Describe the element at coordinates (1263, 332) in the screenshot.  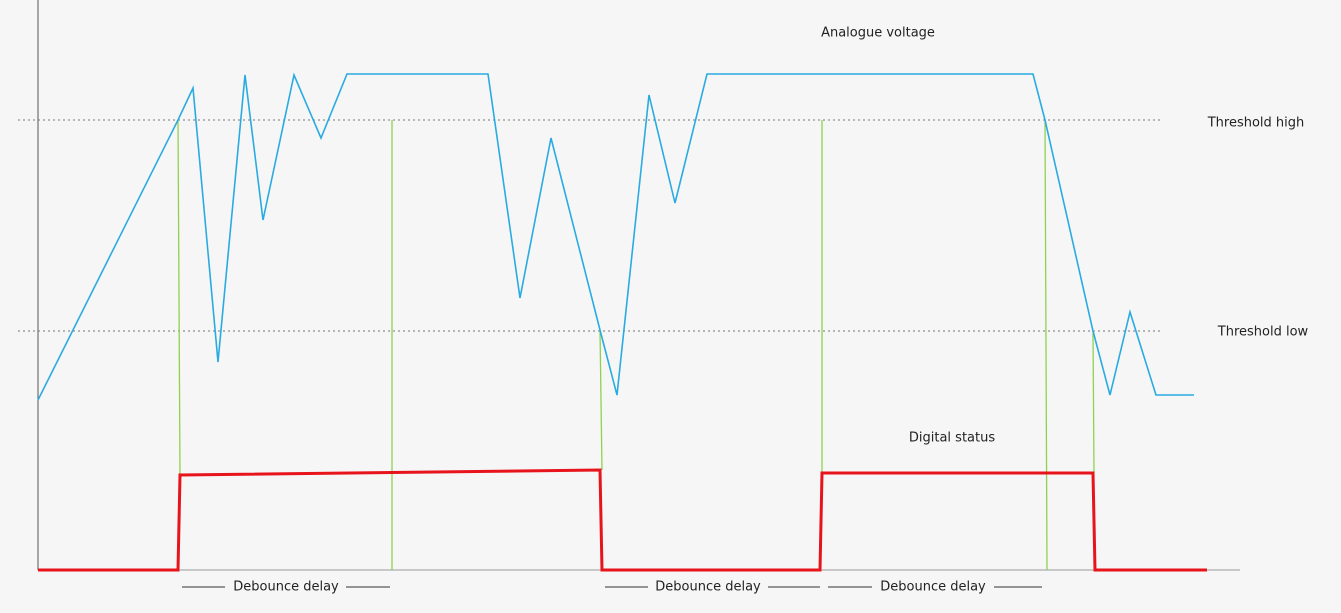
I see `threshold-low-label: Threshold low` at that location.